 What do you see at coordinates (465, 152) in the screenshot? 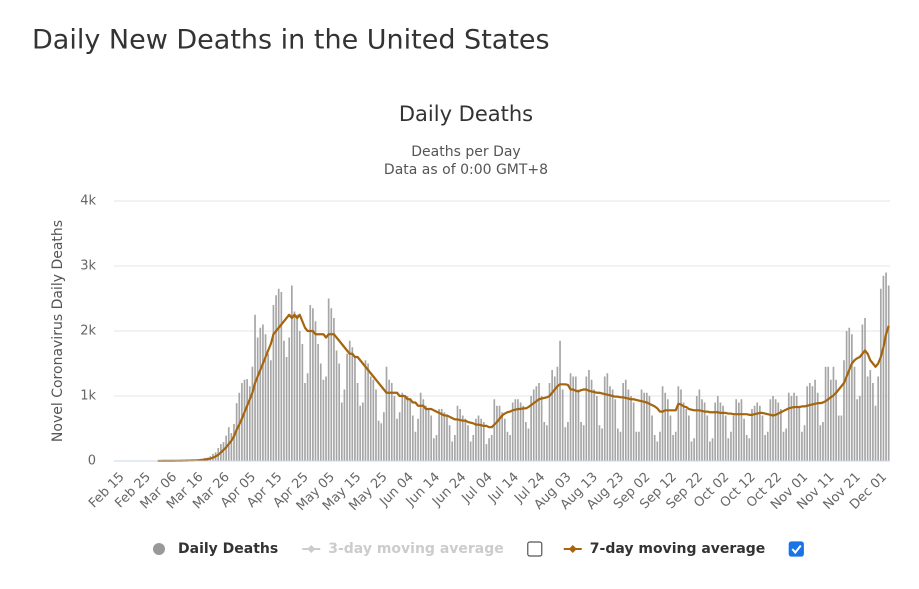
I see `chart-subtitle: Deaths per Day` at bounding box center [465, 152].